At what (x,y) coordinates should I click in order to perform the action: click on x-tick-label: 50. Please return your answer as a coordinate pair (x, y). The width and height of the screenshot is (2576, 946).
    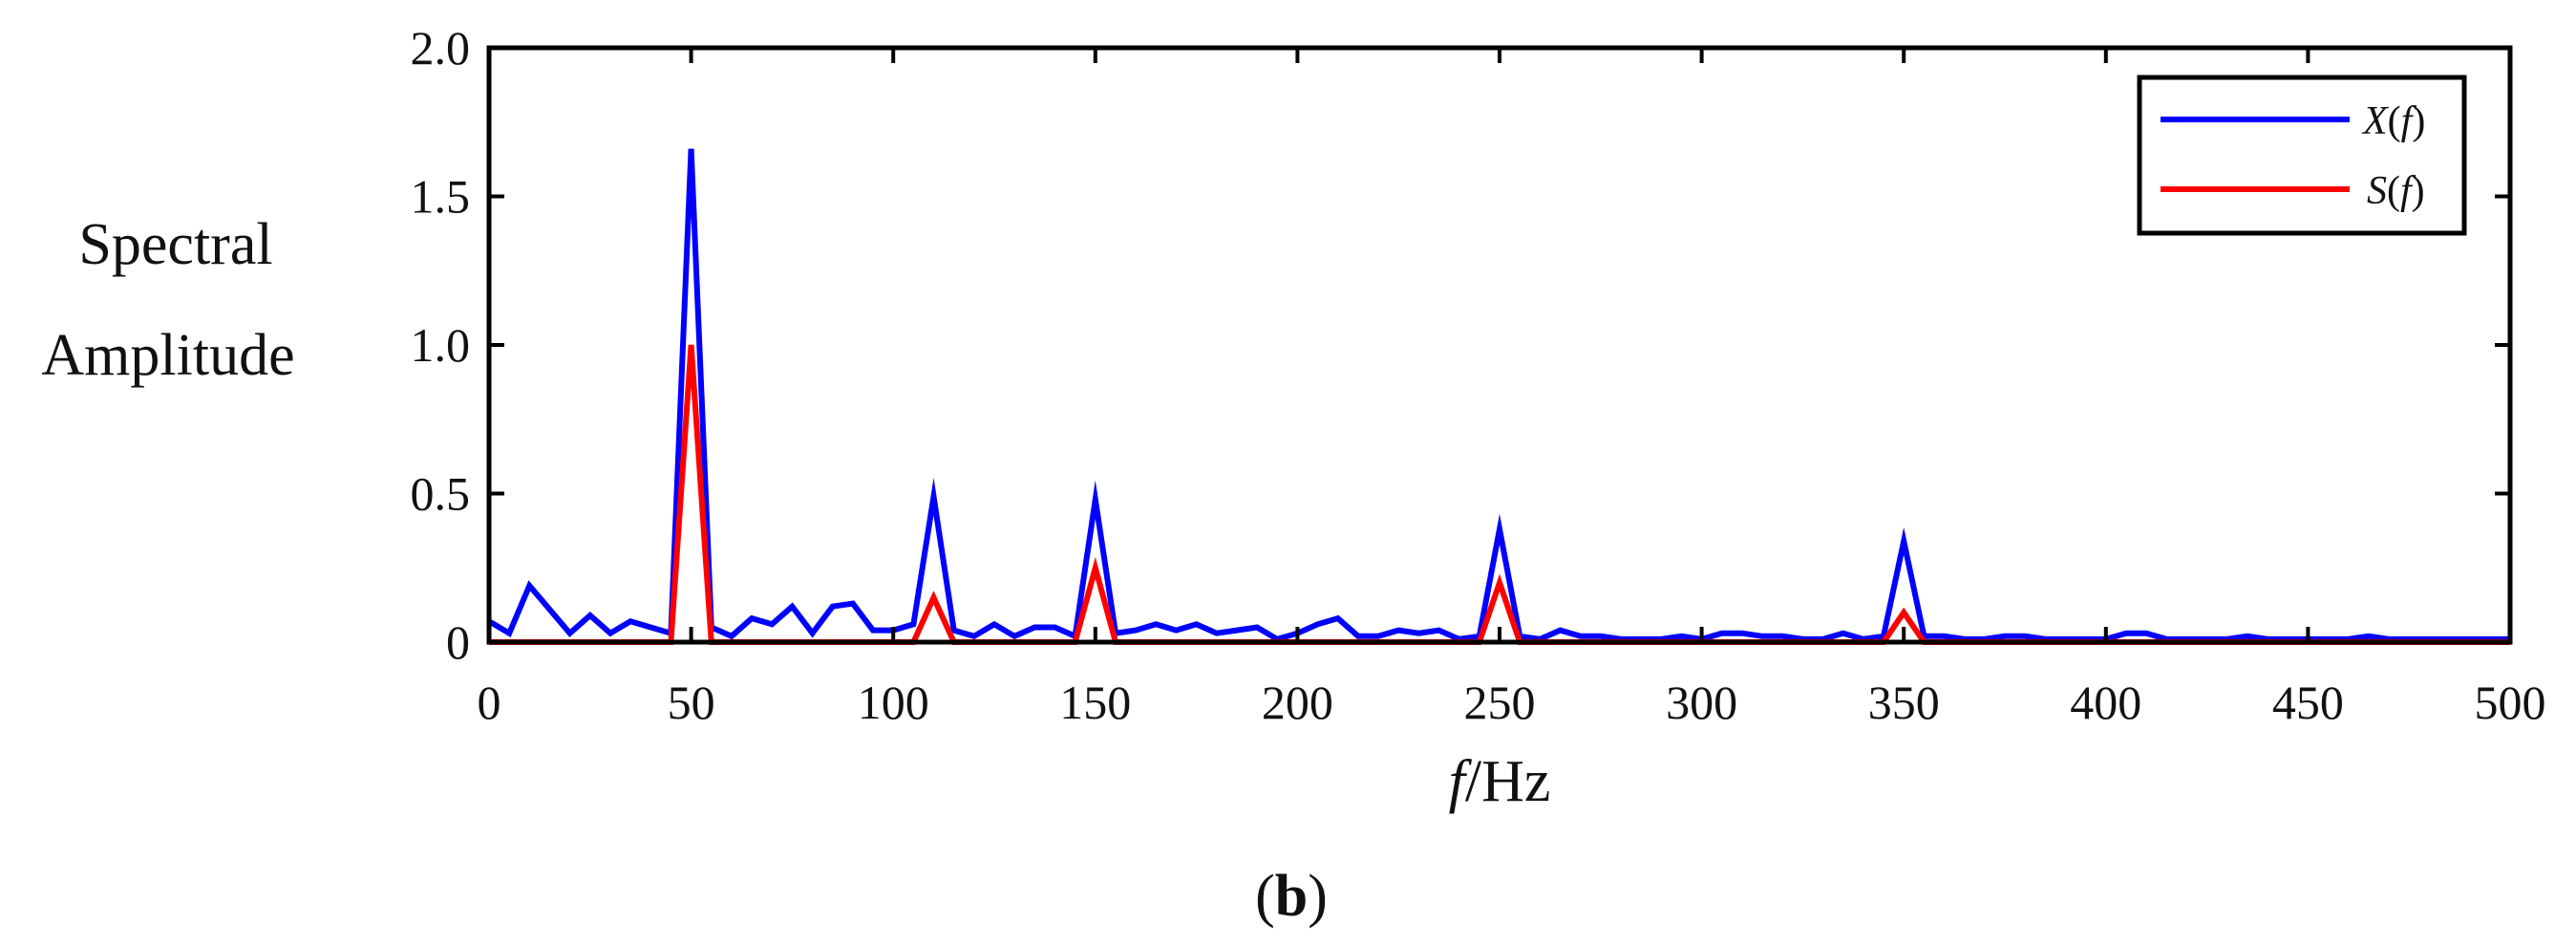
    Looking at the image, I should click on (691, 703).